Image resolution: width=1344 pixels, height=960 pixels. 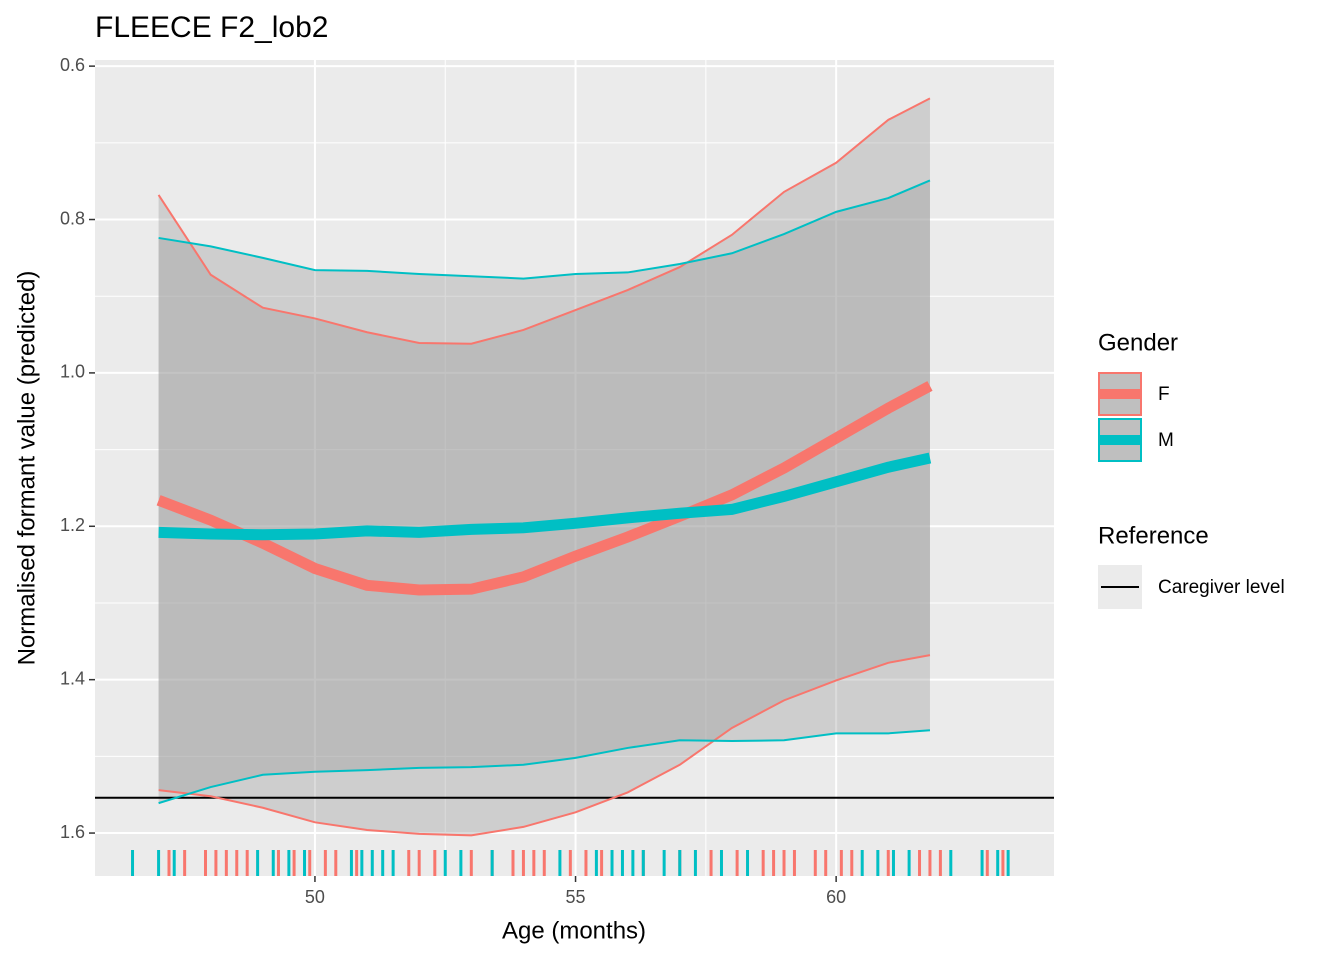 What do you see at coordinates (1153, 535) in the screenshot?
I see `legend-title: Reference` at bounding box center [1153, 535].